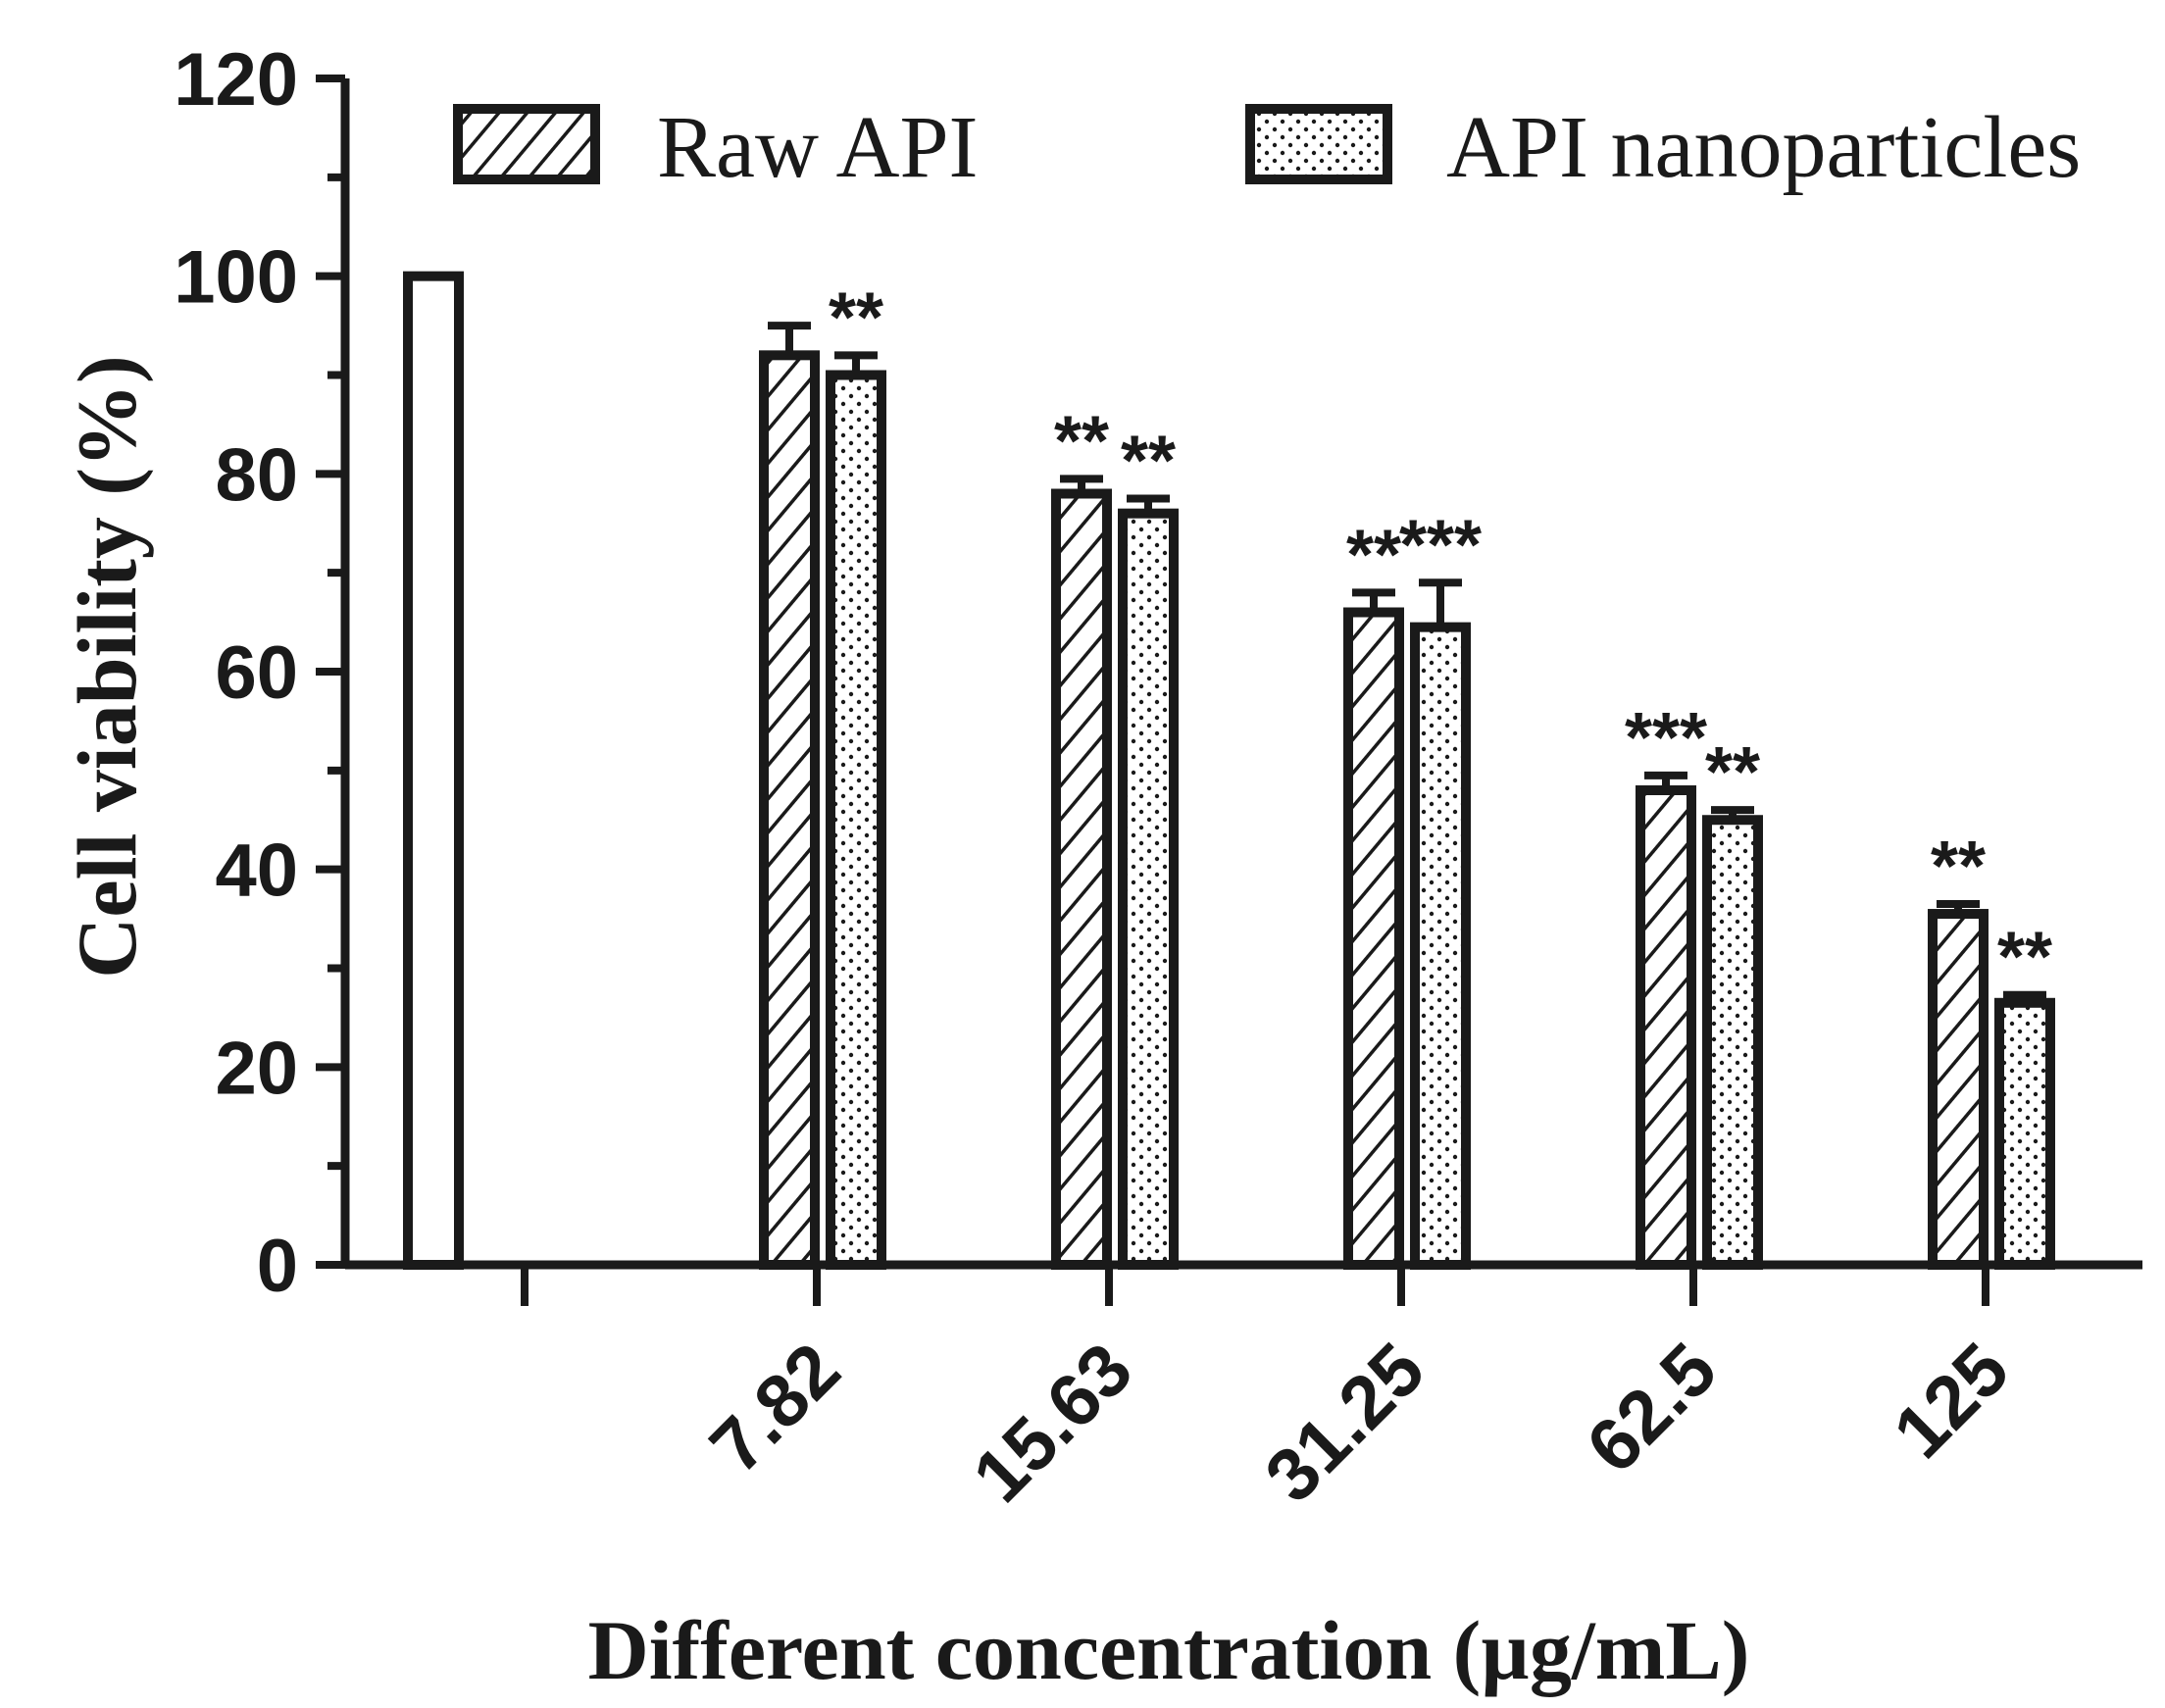  I want to click on legend: Raw API API nanoparticles, so click(1267, 147).